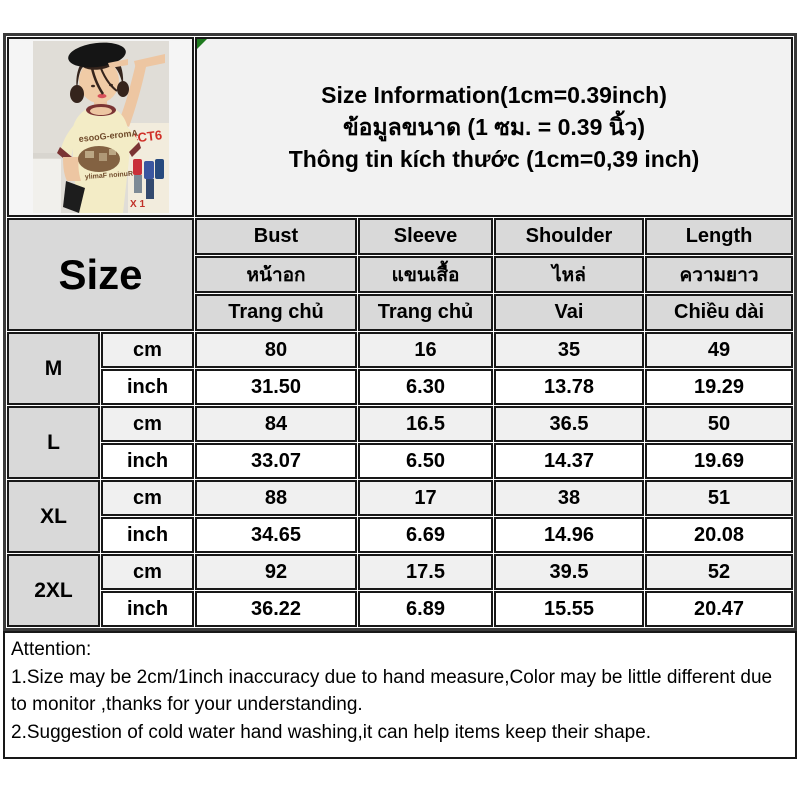 The height and width of the screenshot is (800, 800). What do you see at coordinates (276, 274) in the screenshot?
I see `header-bust-th: หน้าอก` at bounding box center [276, 274].